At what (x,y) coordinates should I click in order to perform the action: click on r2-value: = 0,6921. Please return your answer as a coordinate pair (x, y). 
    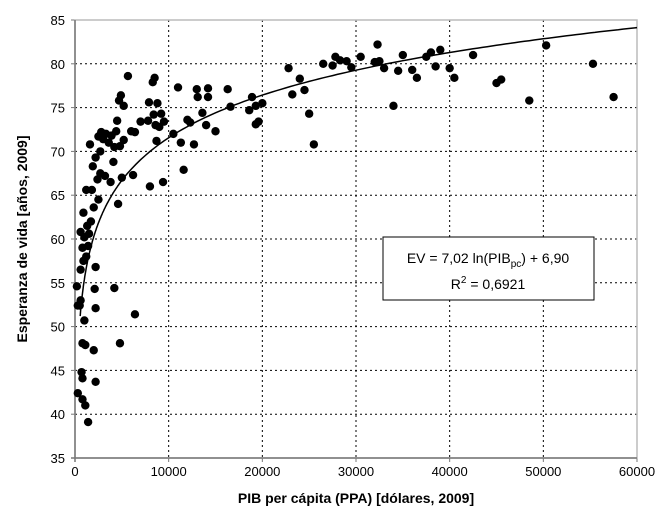
    Looking at the image, I should click on (495, 284).